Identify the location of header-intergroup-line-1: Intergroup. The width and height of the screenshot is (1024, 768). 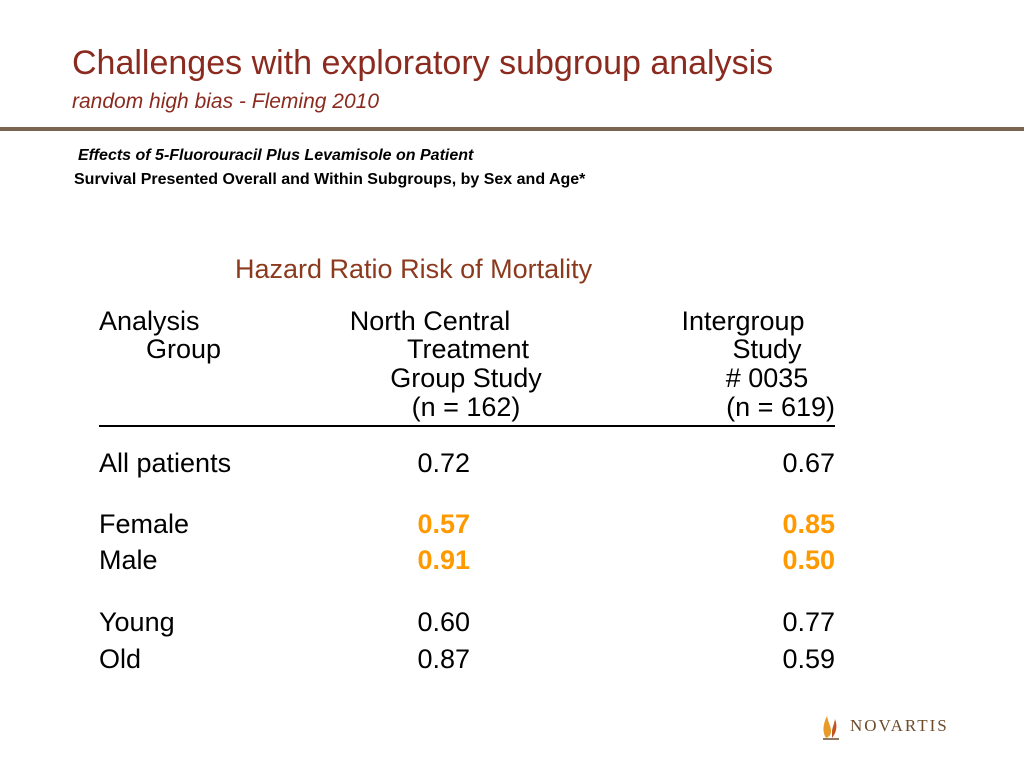
(743, 321).